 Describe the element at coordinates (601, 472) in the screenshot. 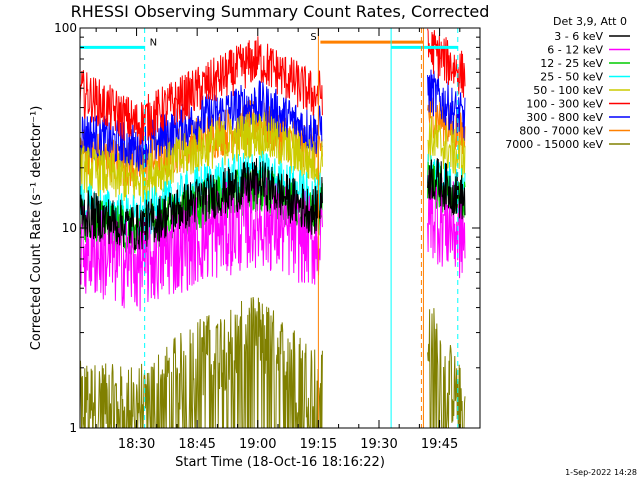

I see `footer-timestamp: 1-Sep-2022 14:28` at that location.